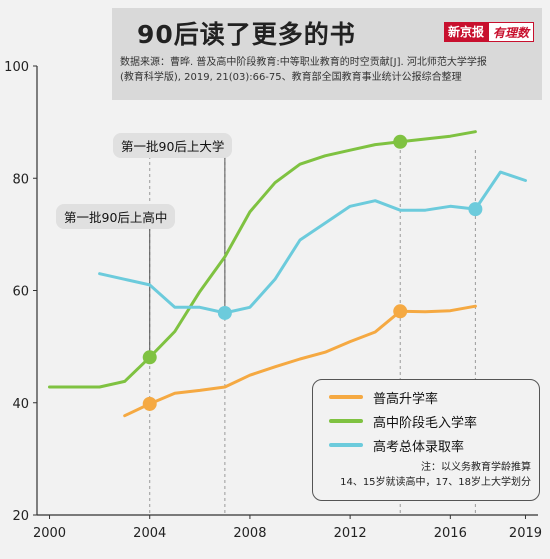 This screenshot has width=550, height=559. What do you see at coordinates (115, 216) in the screenshot?
I see `callout-first-highschool: 第一批90后上高中` at bounding box center [115, 216].